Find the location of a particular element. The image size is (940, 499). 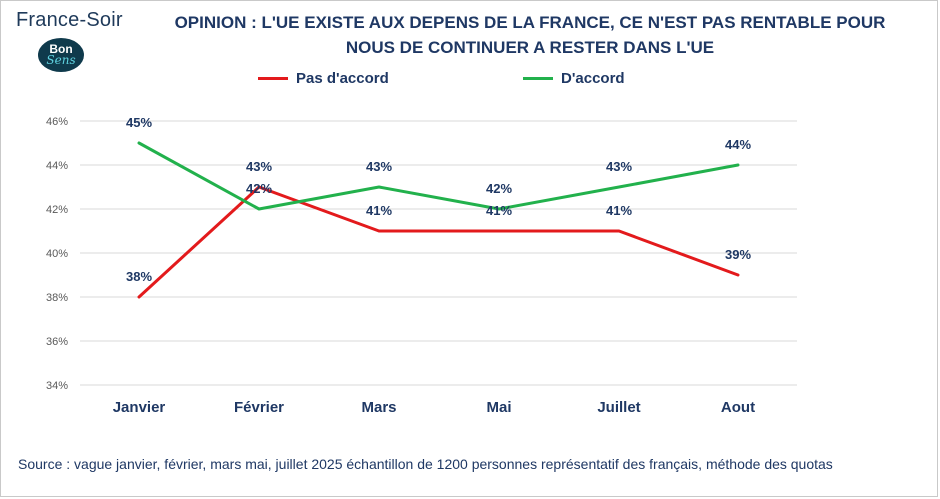

y-tick-label: 46% is located at coordinates (57, 122).